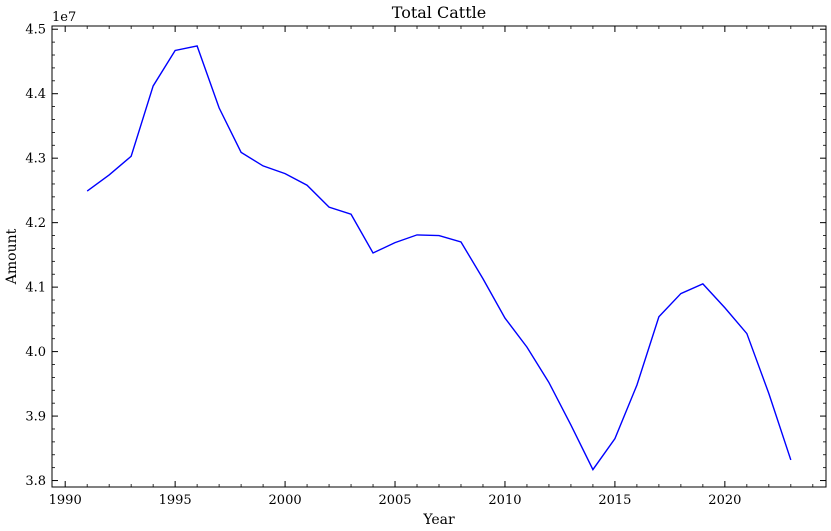 The width and height of the screenshot is (831, 531). Describe the element at coordinates (35, 417) in the screenshot. I see `y-tick-label: 3.9` at that location.